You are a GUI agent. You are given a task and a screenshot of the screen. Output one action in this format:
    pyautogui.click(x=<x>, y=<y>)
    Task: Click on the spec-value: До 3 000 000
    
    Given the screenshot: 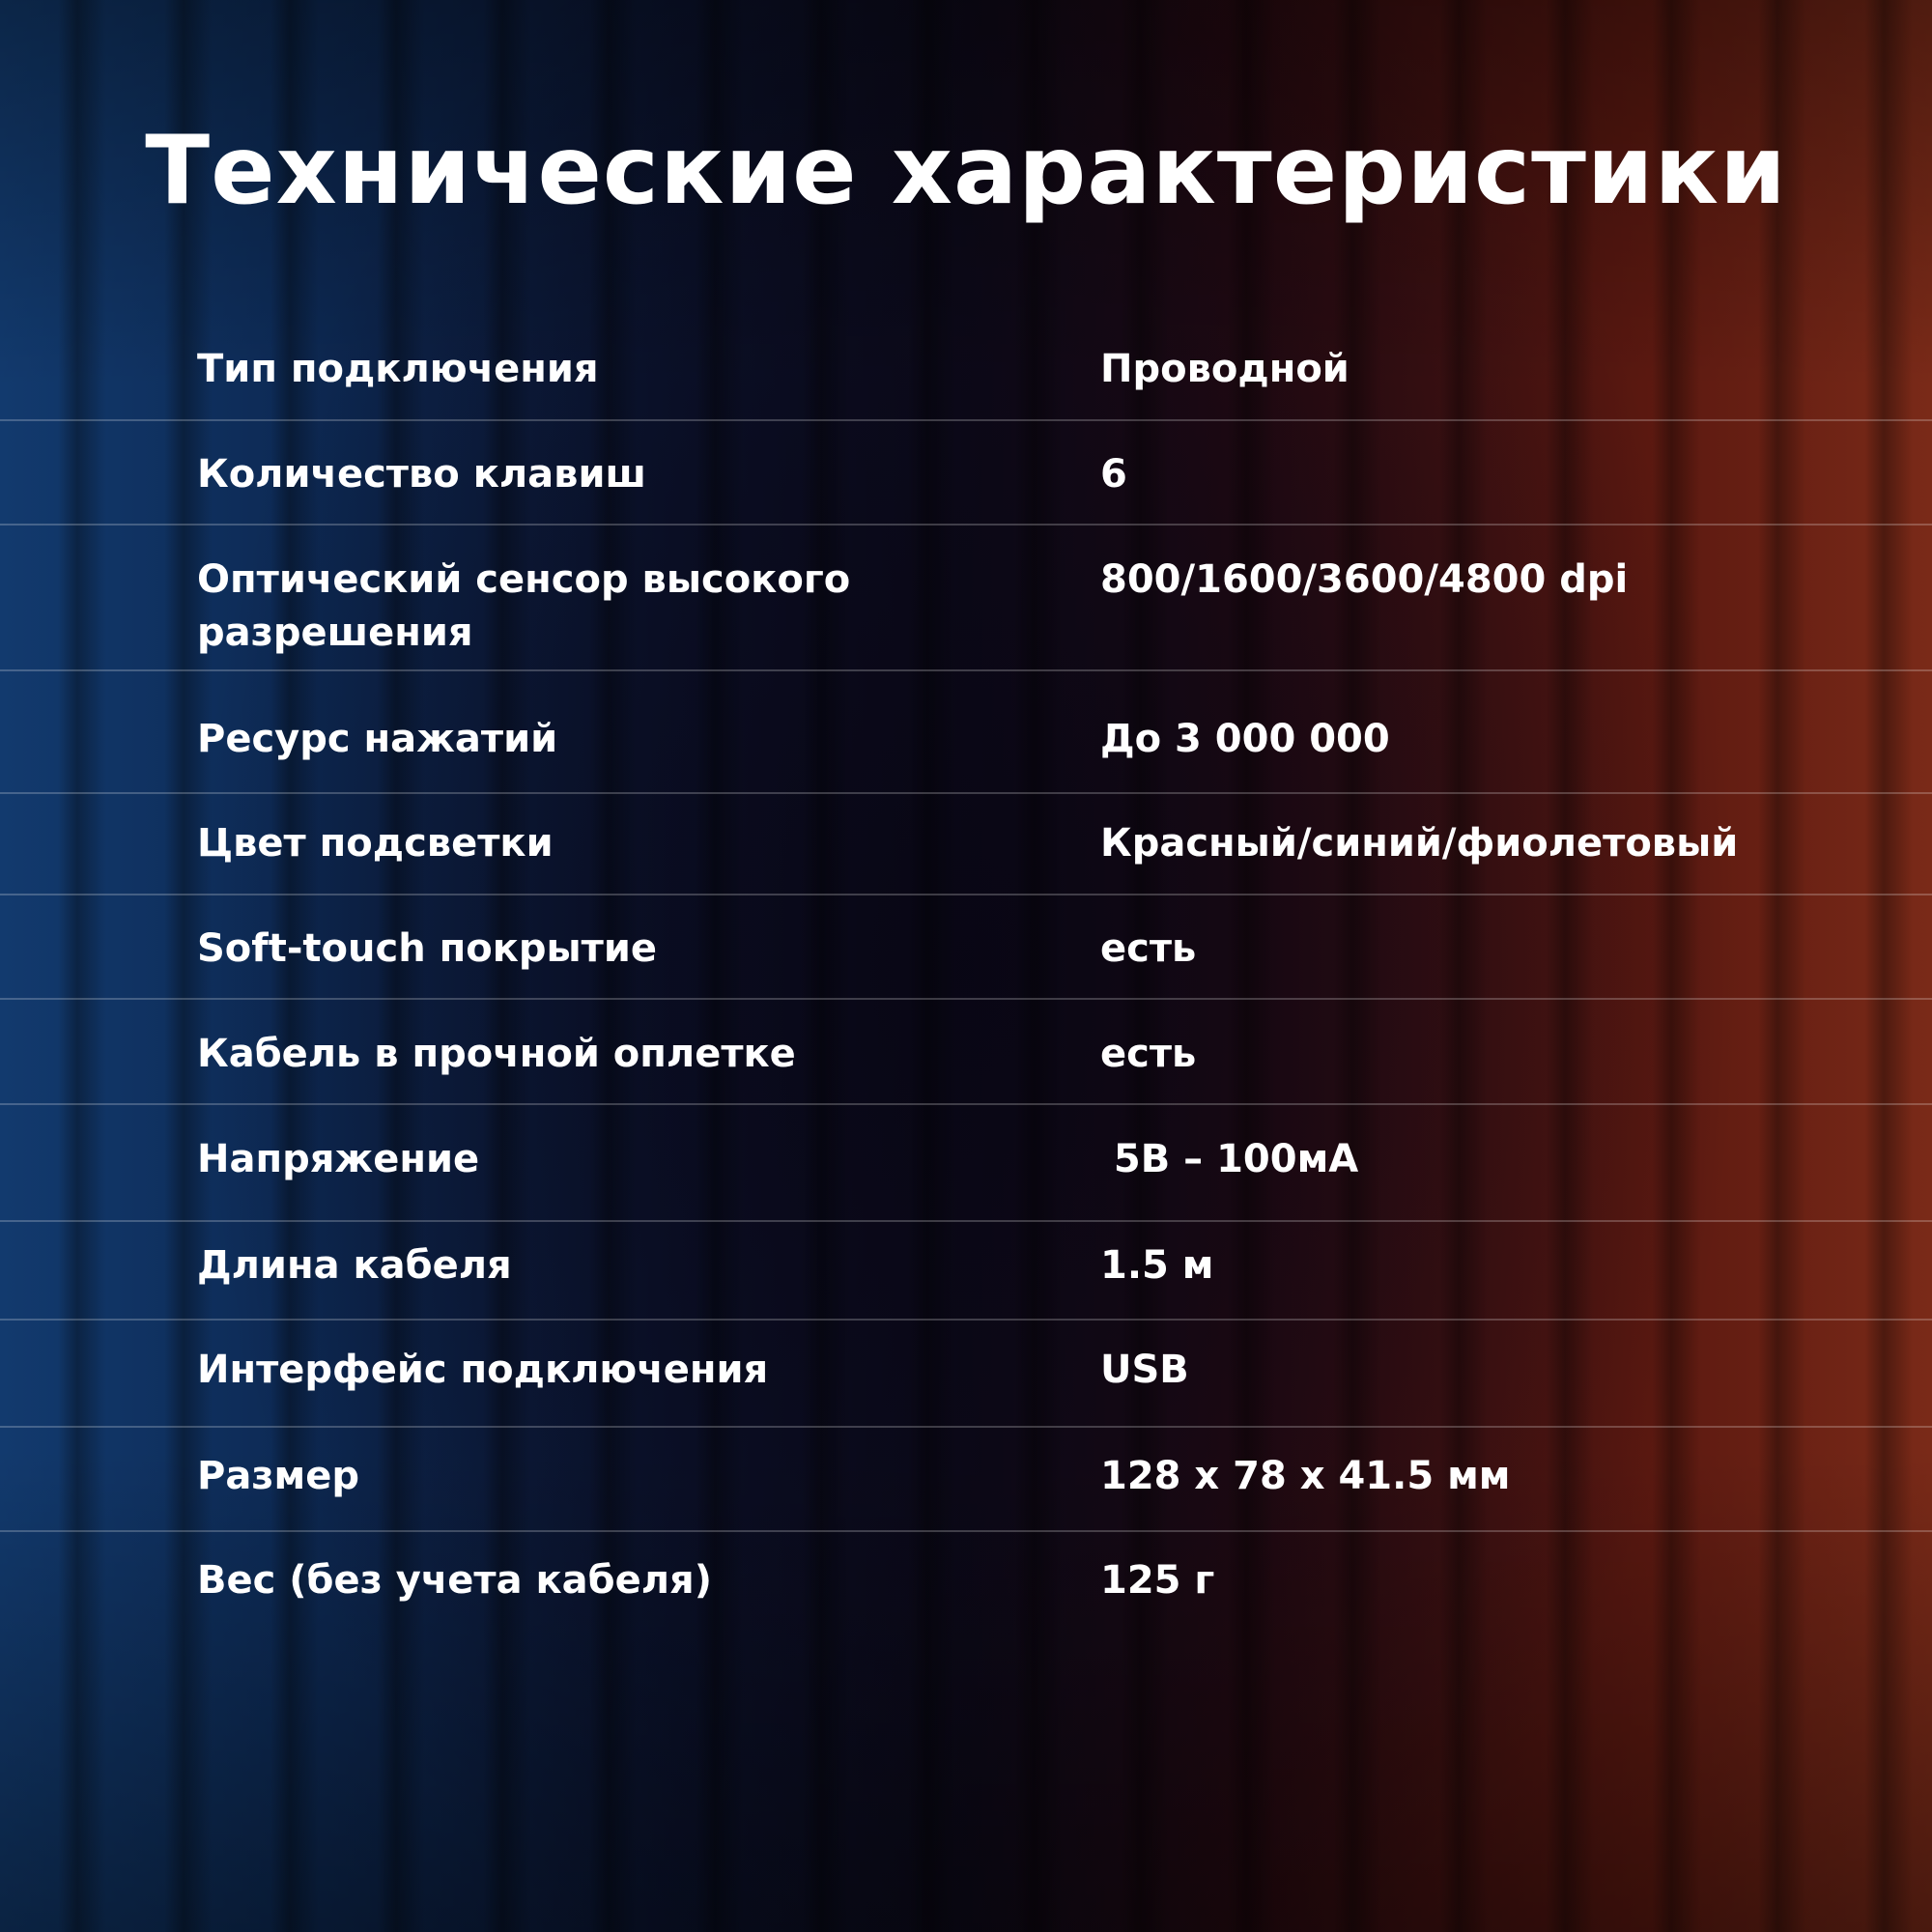 What is the action you would take?
    pyautogui.click(x=1245, y=739)
    